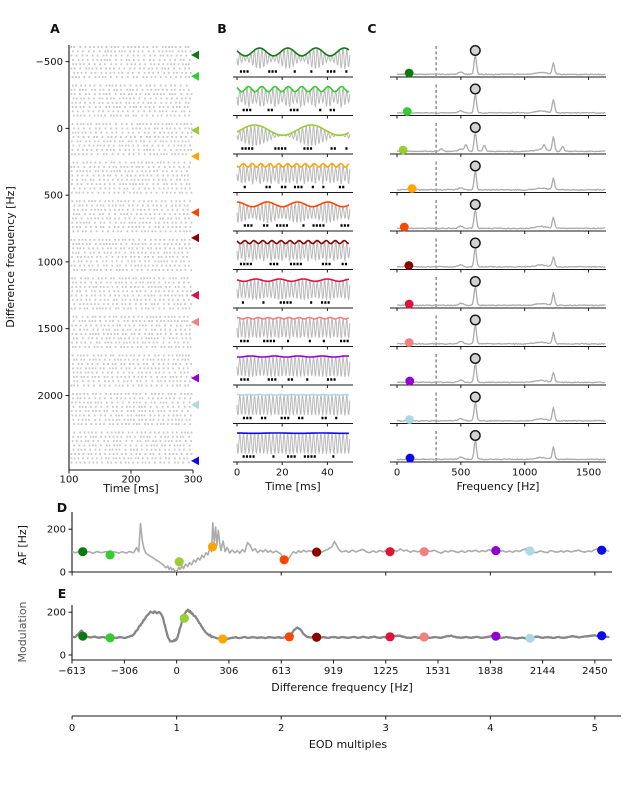  Describe the element at coordinates (284, 560) in the screenshot. I see `af-dot-orange-red` at that location.